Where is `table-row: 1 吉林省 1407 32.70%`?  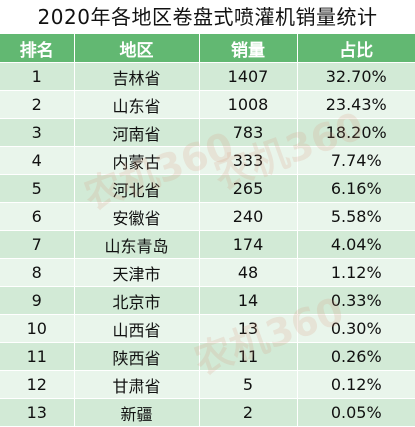
table-row: 1 吉林省 1407 32.70% is located at coordinates (207, 76).